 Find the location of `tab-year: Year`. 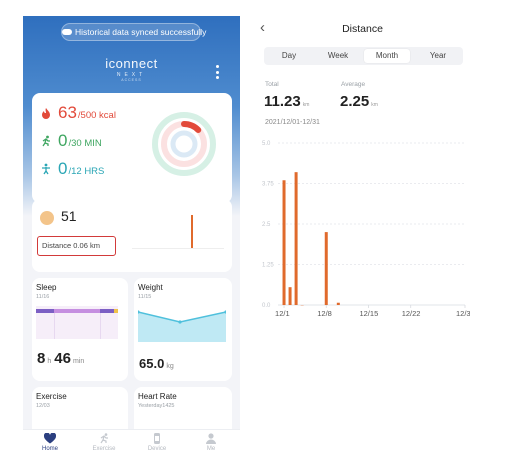

tab-year: Year is located at coordinates (438, 55).